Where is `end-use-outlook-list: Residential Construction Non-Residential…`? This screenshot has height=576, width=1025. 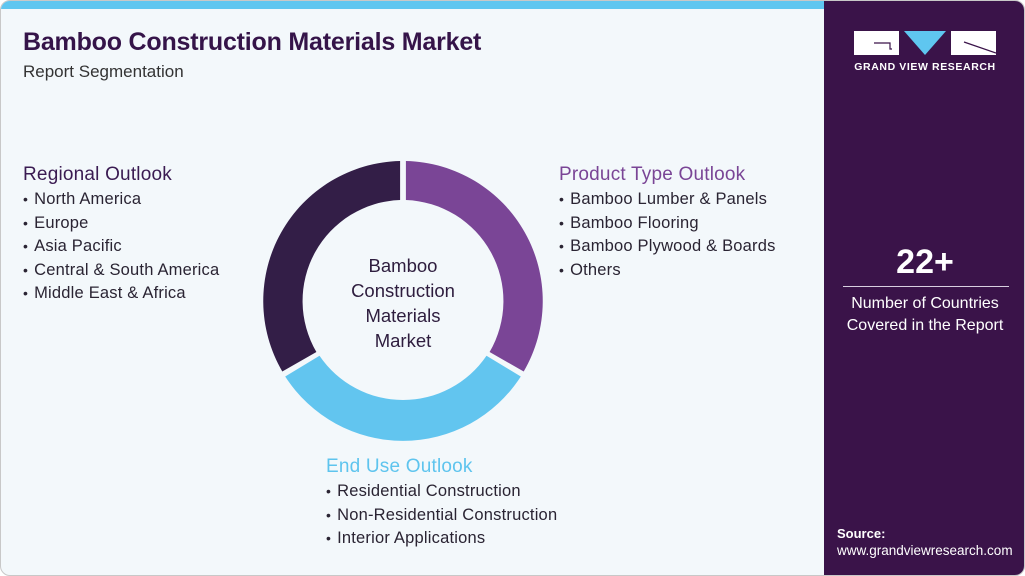
end-use-outlook-list: Residential Construction Non-Residential… is located at coordinates (441, 515).